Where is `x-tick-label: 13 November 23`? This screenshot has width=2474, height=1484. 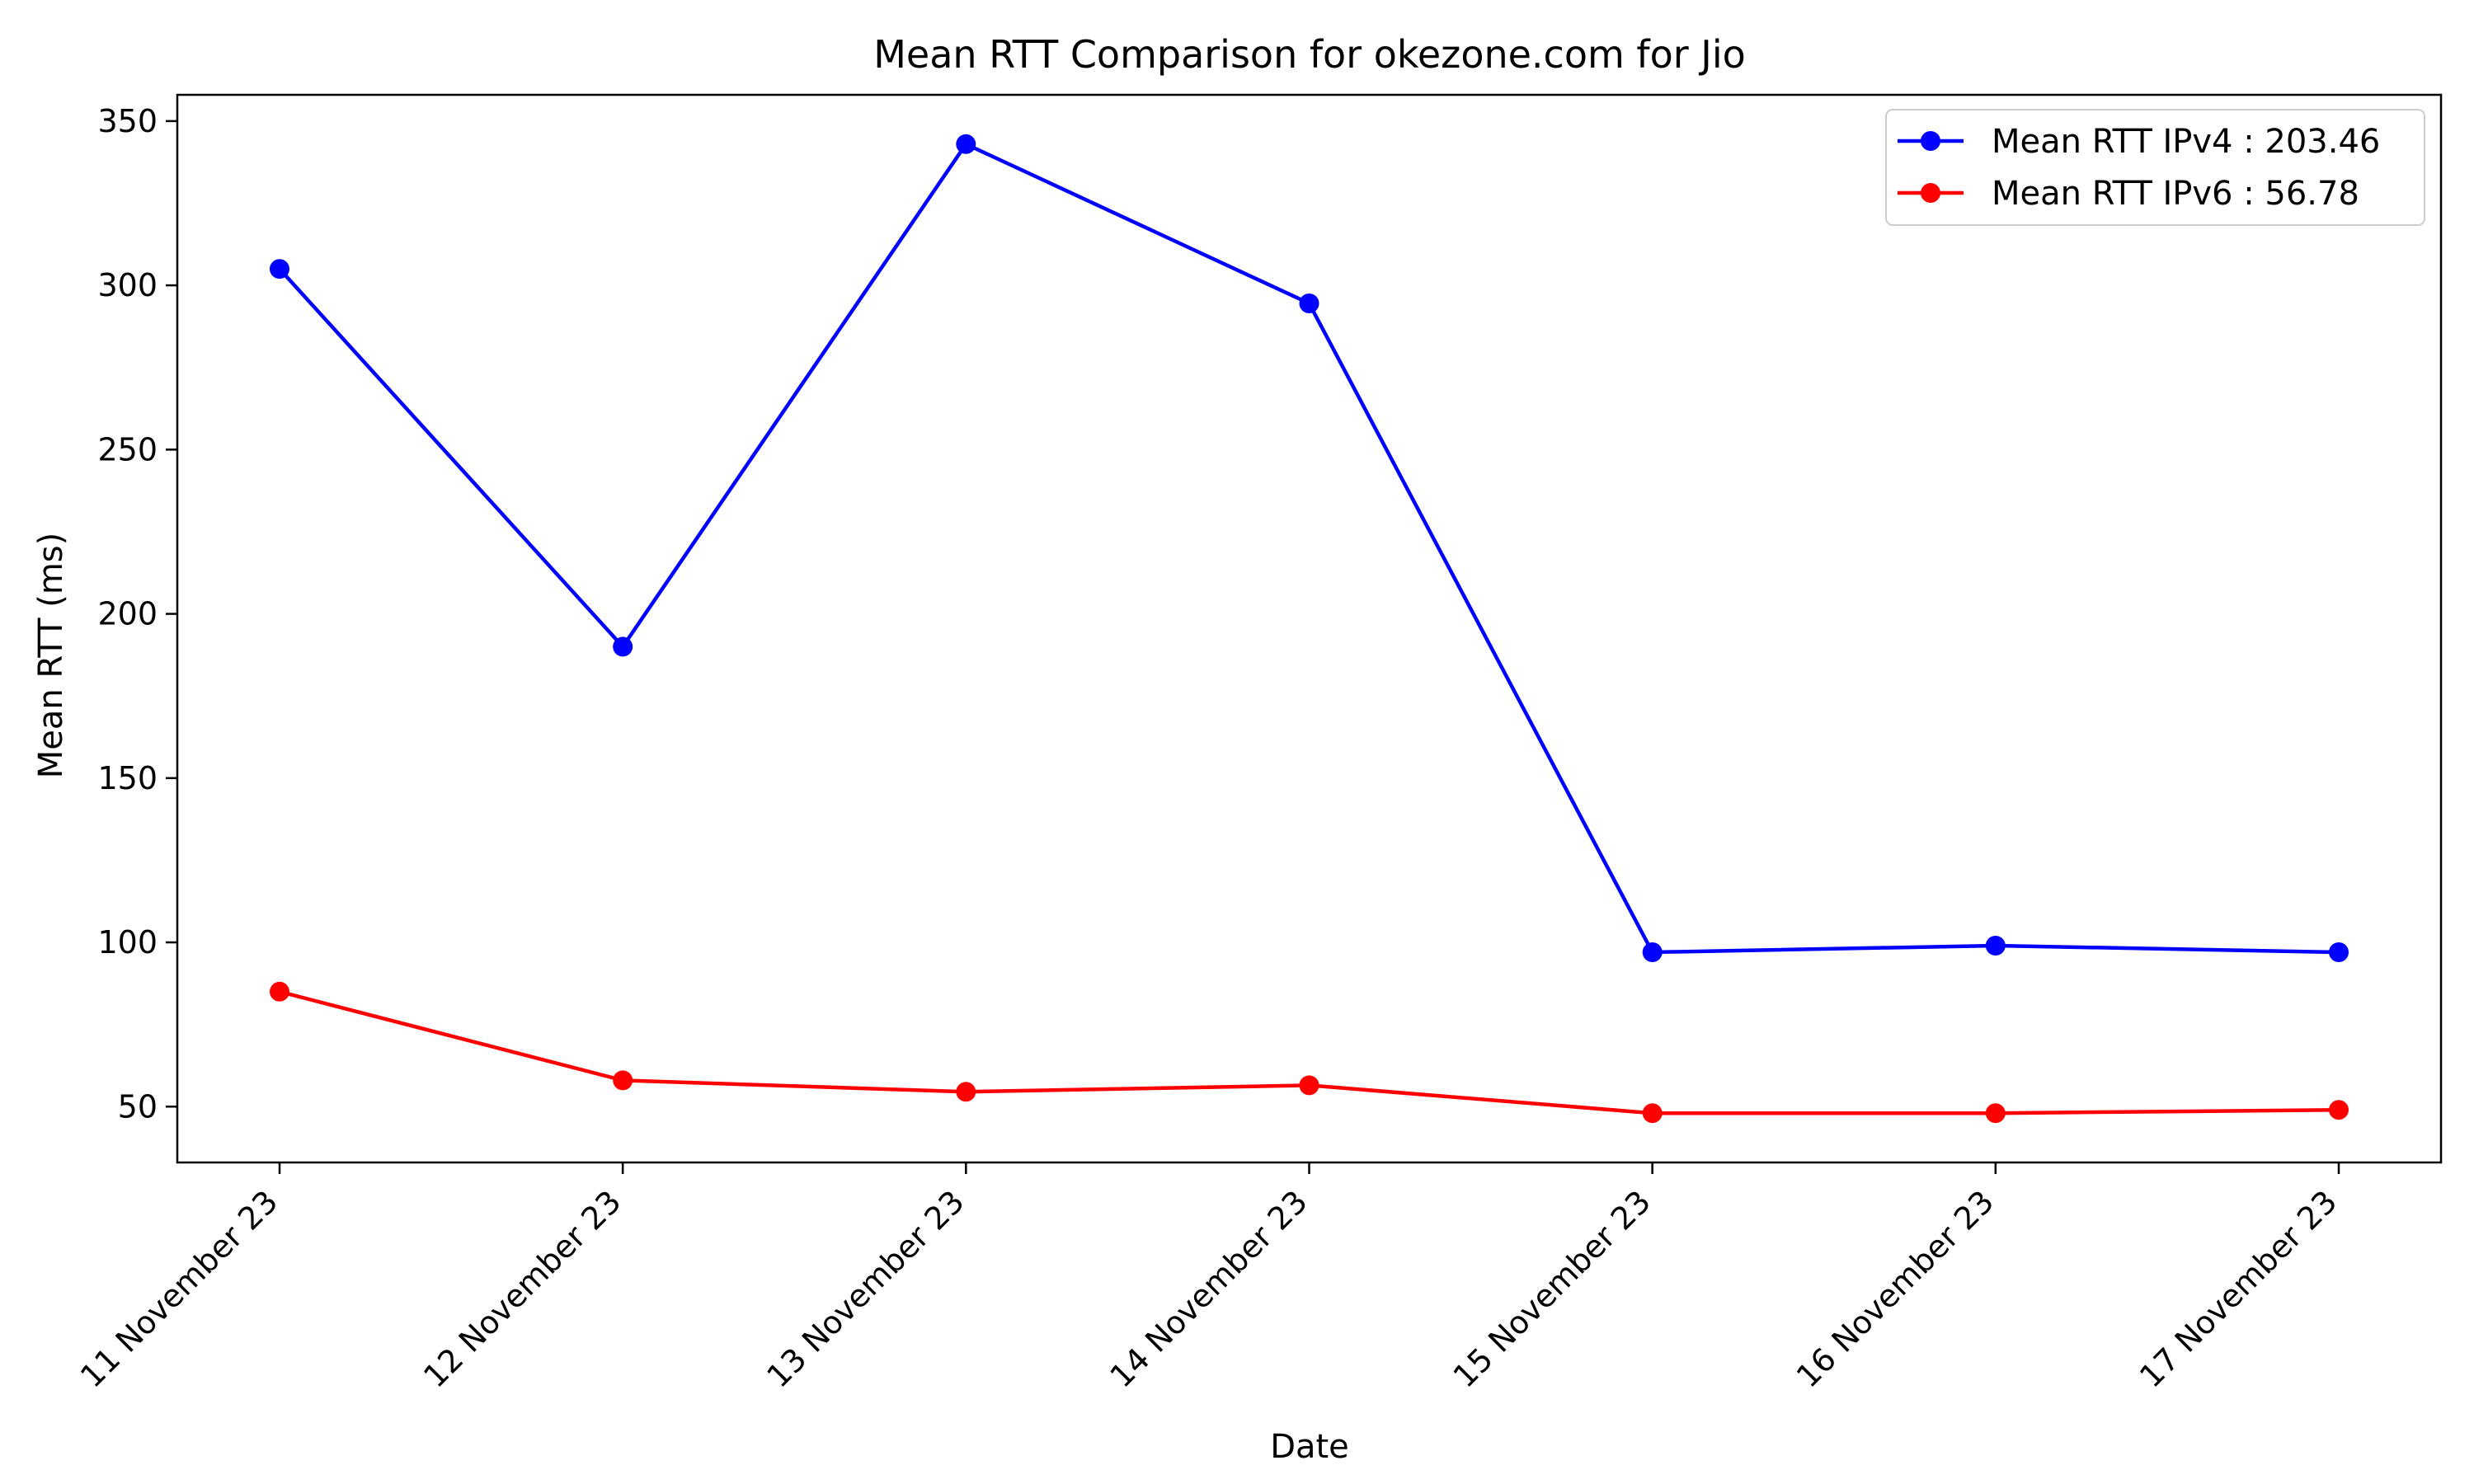
x-tick-label: 13 November 23 is located at coordinates (865, 1288).